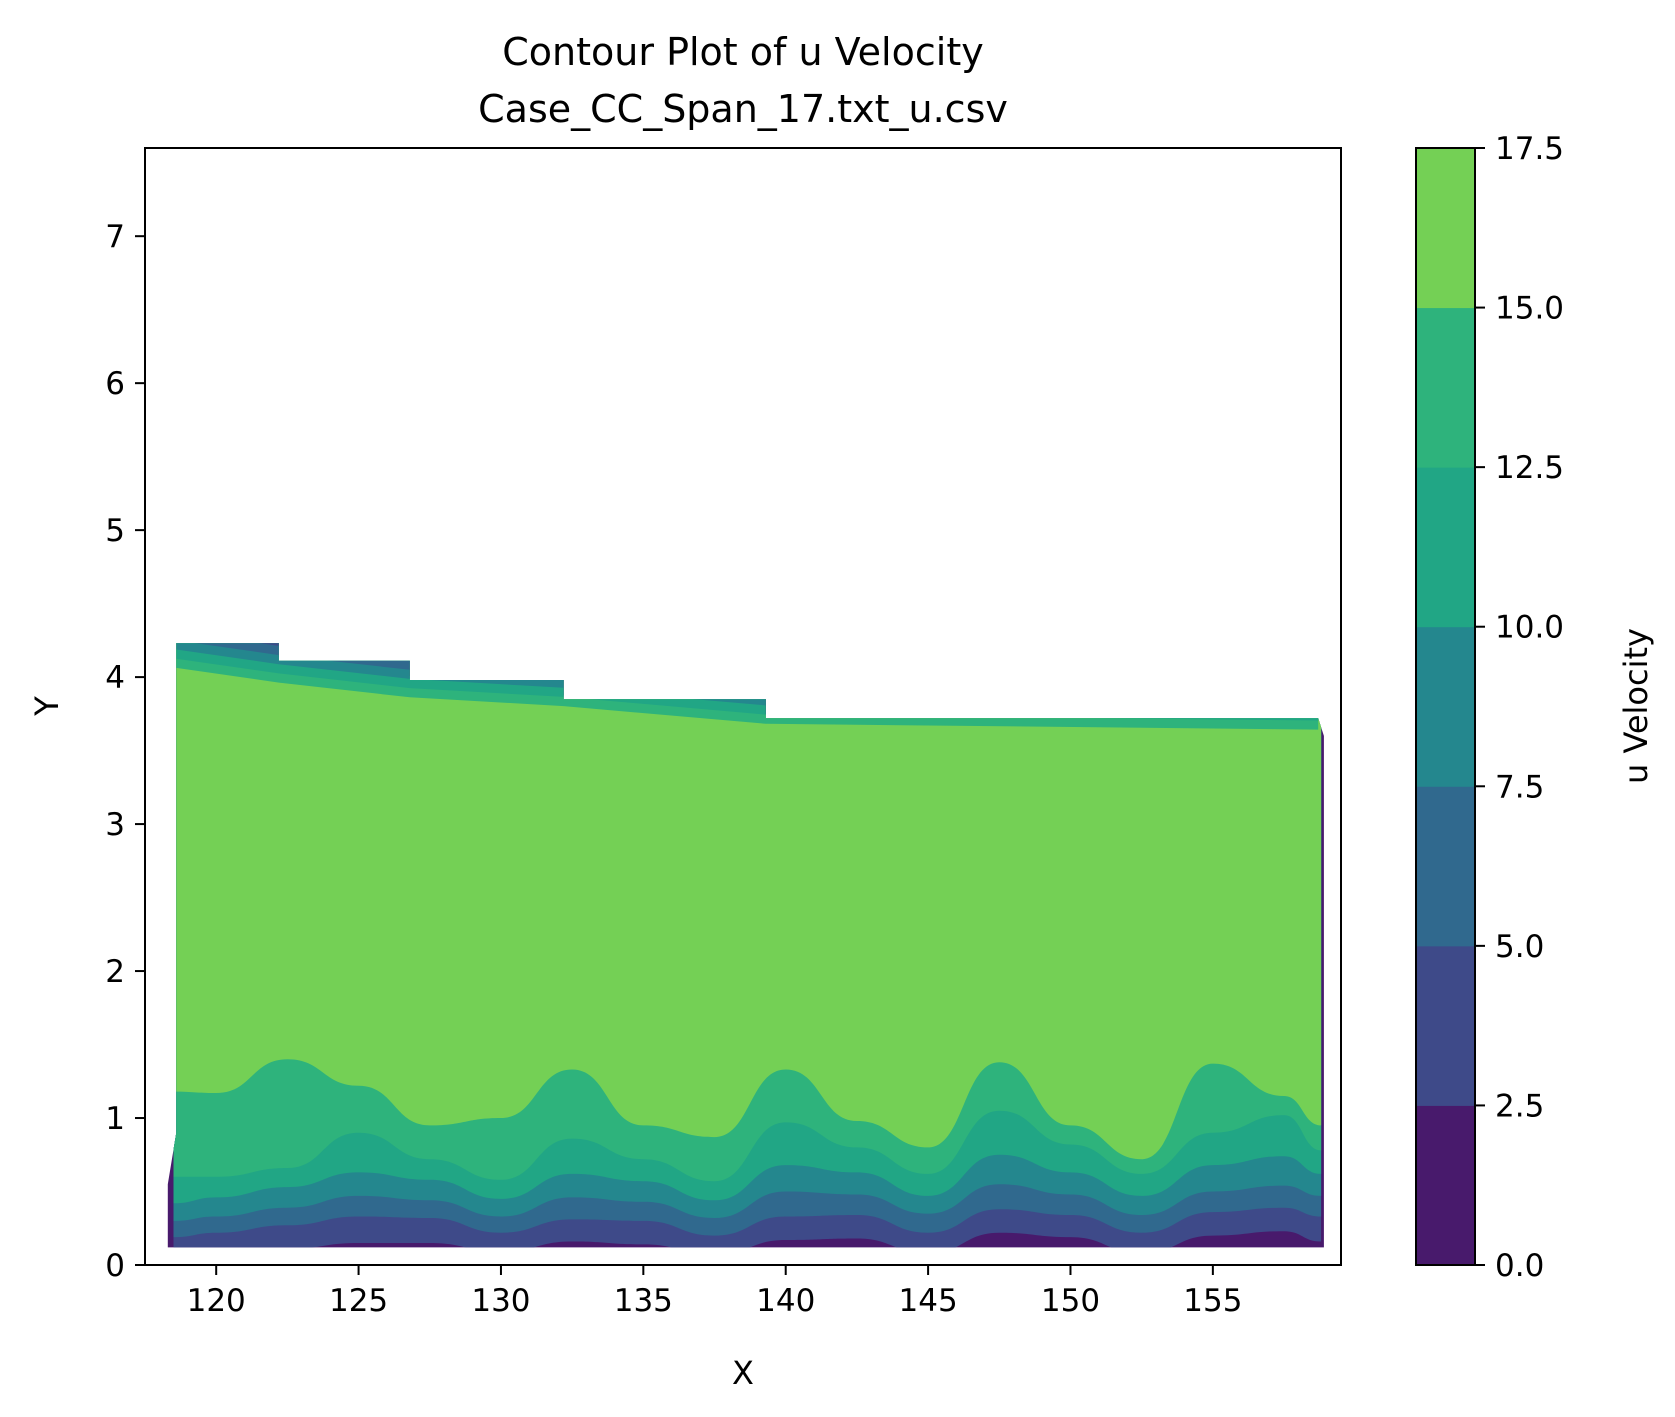 Image resolution: width=1675 pixels, height=1417 pixels. Describe the element at coordinates (1636, 706) in the screenshot. I see `colorbar-label: u Velocity` at that location.